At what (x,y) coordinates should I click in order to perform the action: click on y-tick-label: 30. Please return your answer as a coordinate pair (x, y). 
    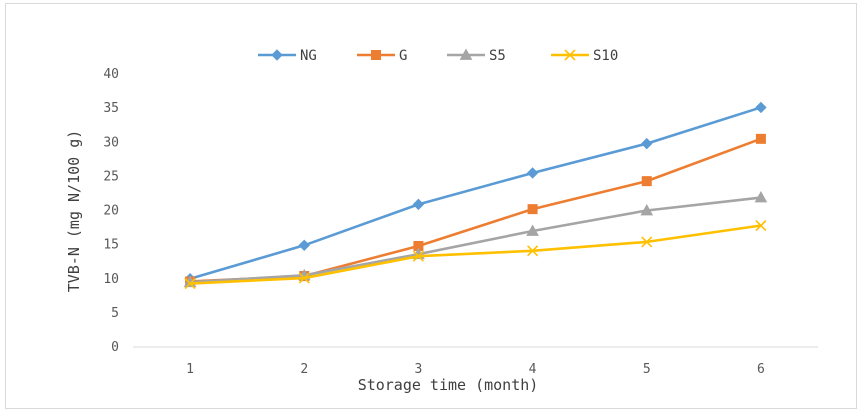
    Looking at the image, I should click on (111, 142).